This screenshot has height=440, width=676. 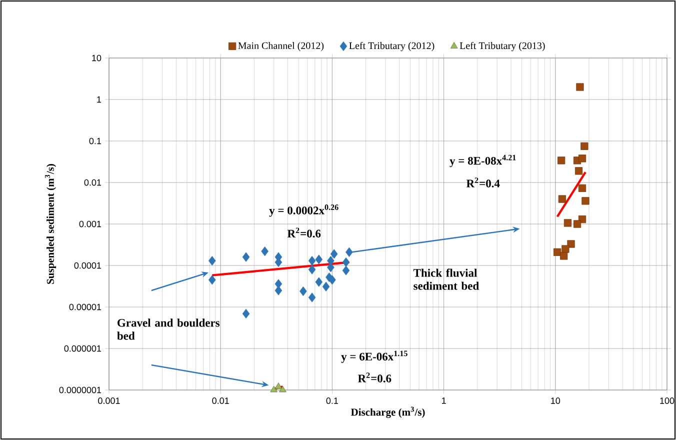 What do you see at coordinates (391, 47) in the screenshot?
I see `legend-label: Left Tributary (2012)` at bounding box center [391, 47].